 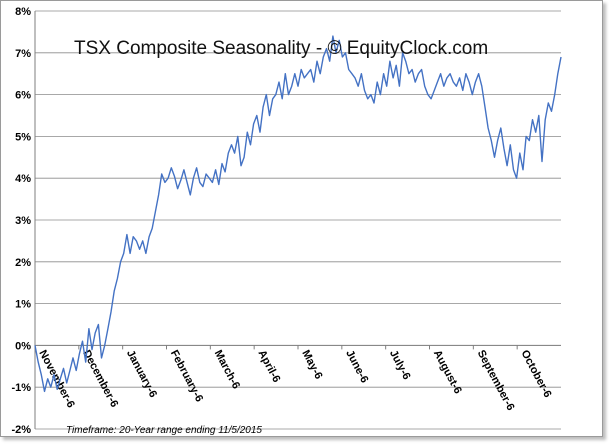 I want to click on y-axis: -2% -1% 0% 1% 2% 3% 4% 5% 6% 7% 8%, so click(x=21, y=221).